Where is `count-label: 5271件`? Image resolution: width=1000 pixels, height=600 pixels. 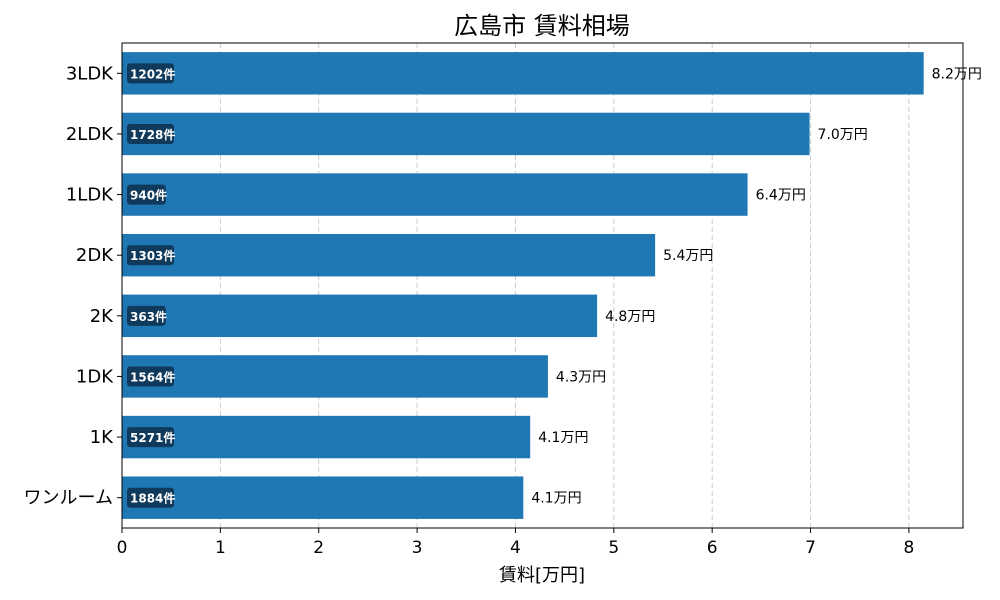 count-label: 5271件 is located at coordinates (152, 437).